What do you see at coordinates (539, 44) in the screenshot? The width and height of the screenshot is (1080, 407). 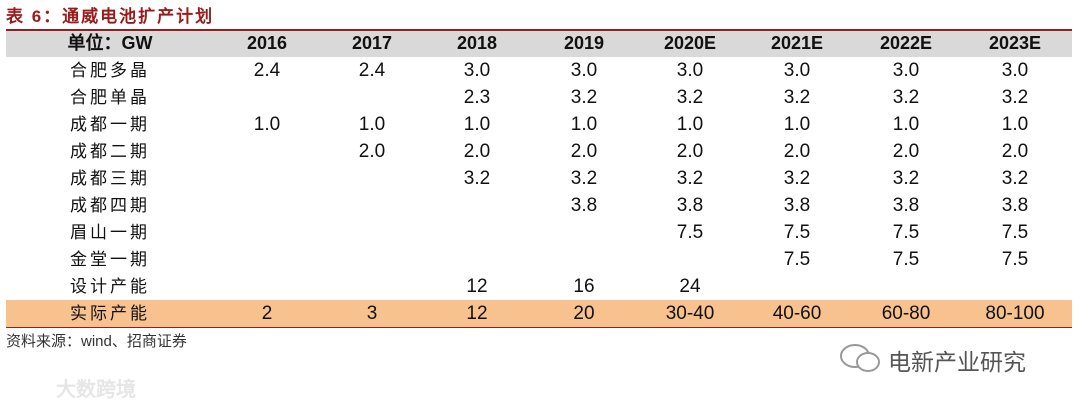 I see `header-bg` at bounding box center [539, 44].